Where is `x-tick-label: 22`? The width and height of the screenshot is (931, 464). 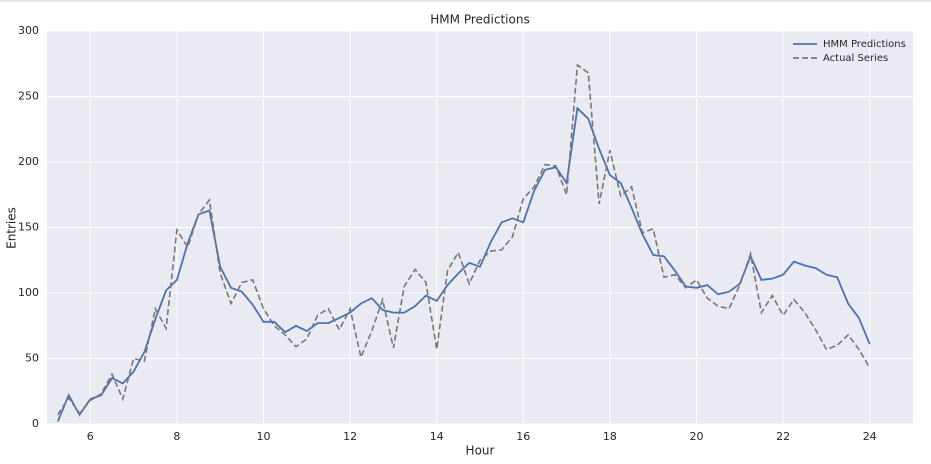 x-tick-label: 22 is located at coordinates (783, 436).